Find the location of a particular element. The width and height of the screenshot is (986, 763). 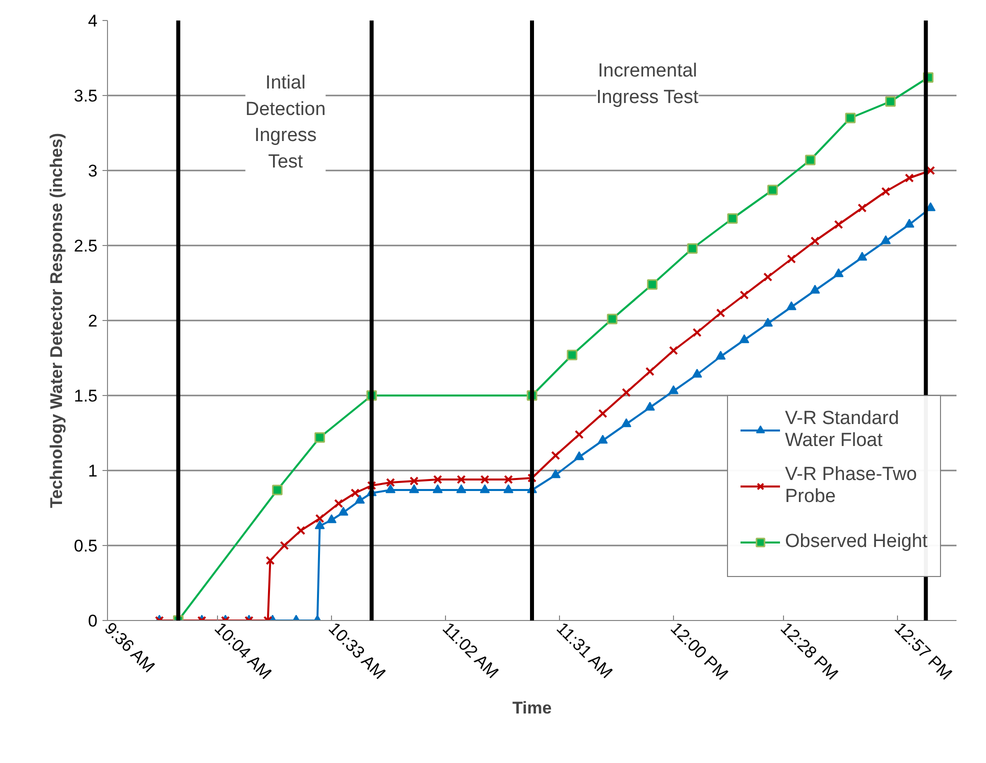

x-axis-title: Time is located at coordinates (532, 708).